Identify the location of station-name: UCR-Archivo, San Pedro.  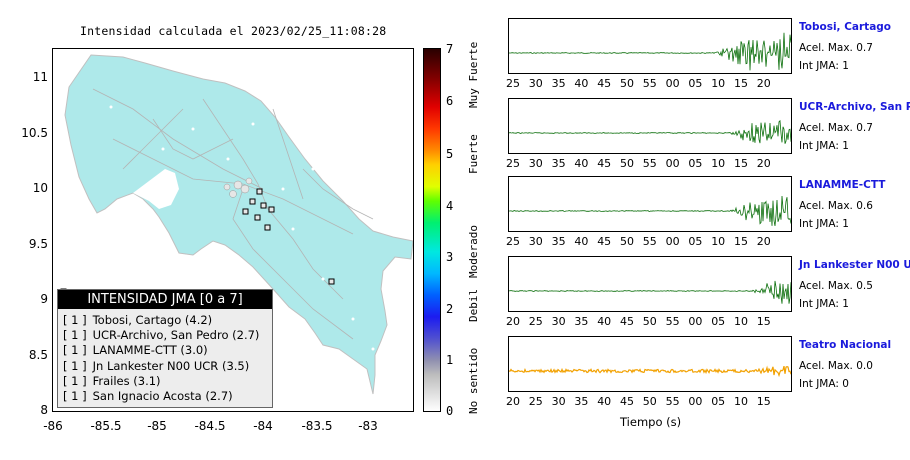
(854, 107).